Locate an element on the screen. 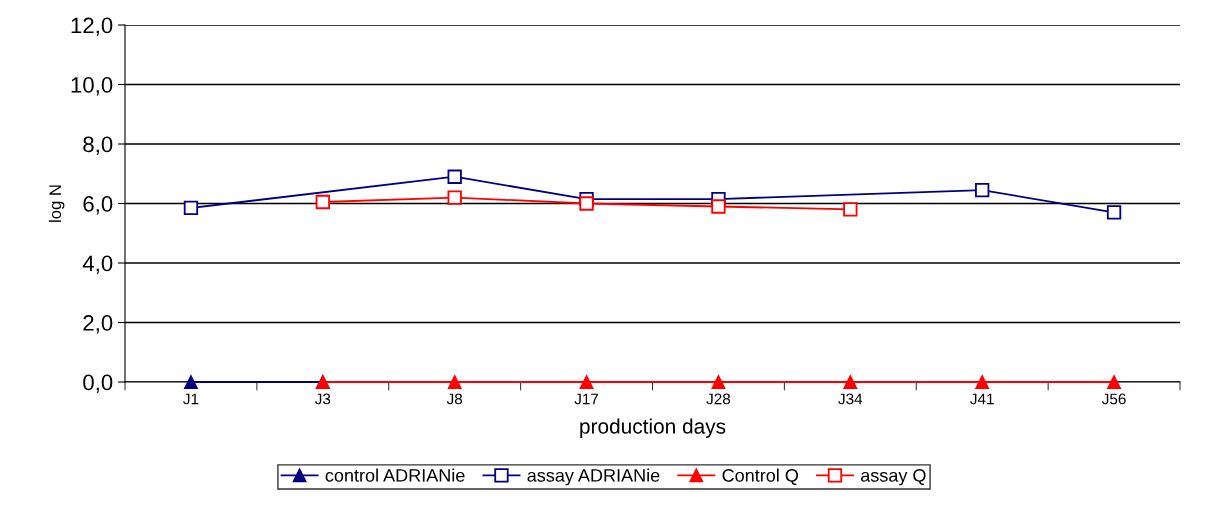 This screenshot has height=524, width=1208. x-tick-label: J17 is located at coordinates (586, 399).